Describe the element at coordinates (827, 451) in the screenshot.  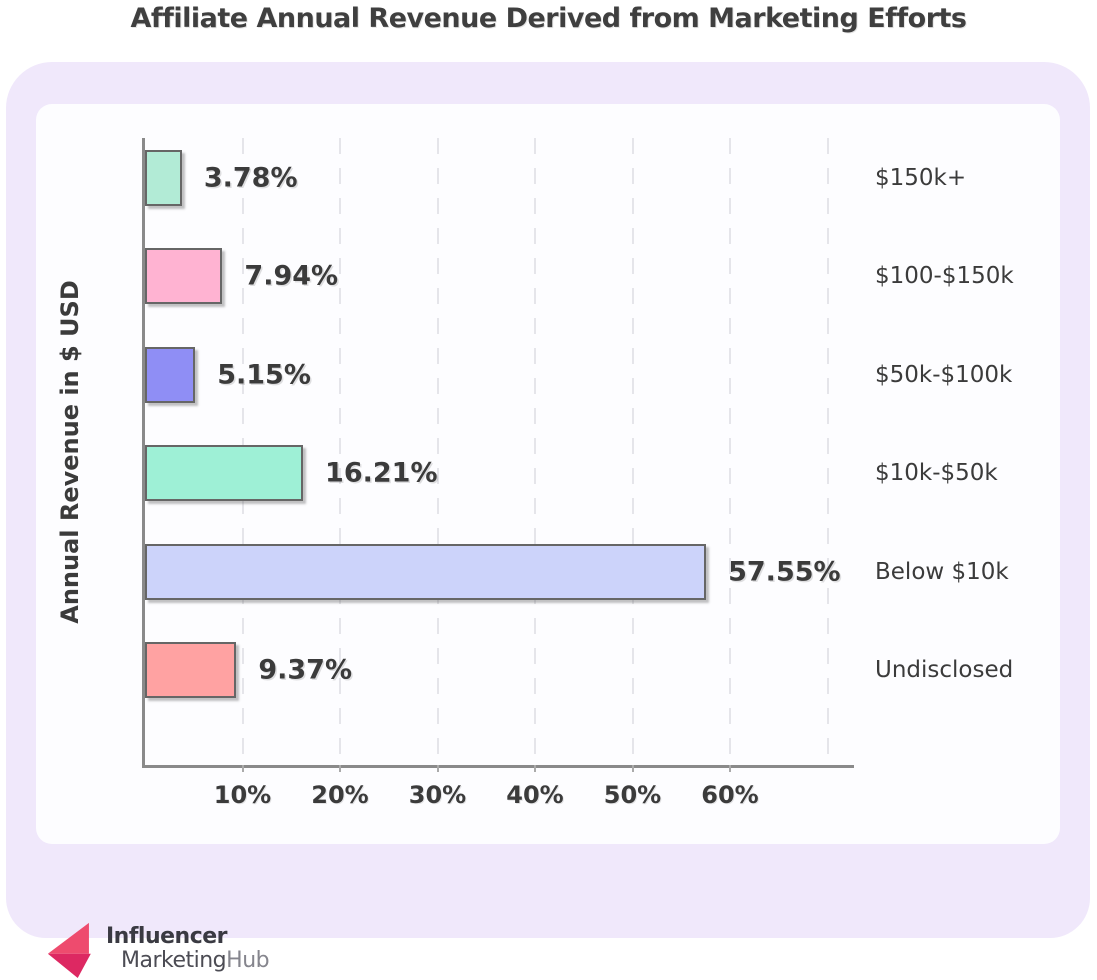
I see `gridline-70pct` at that location.